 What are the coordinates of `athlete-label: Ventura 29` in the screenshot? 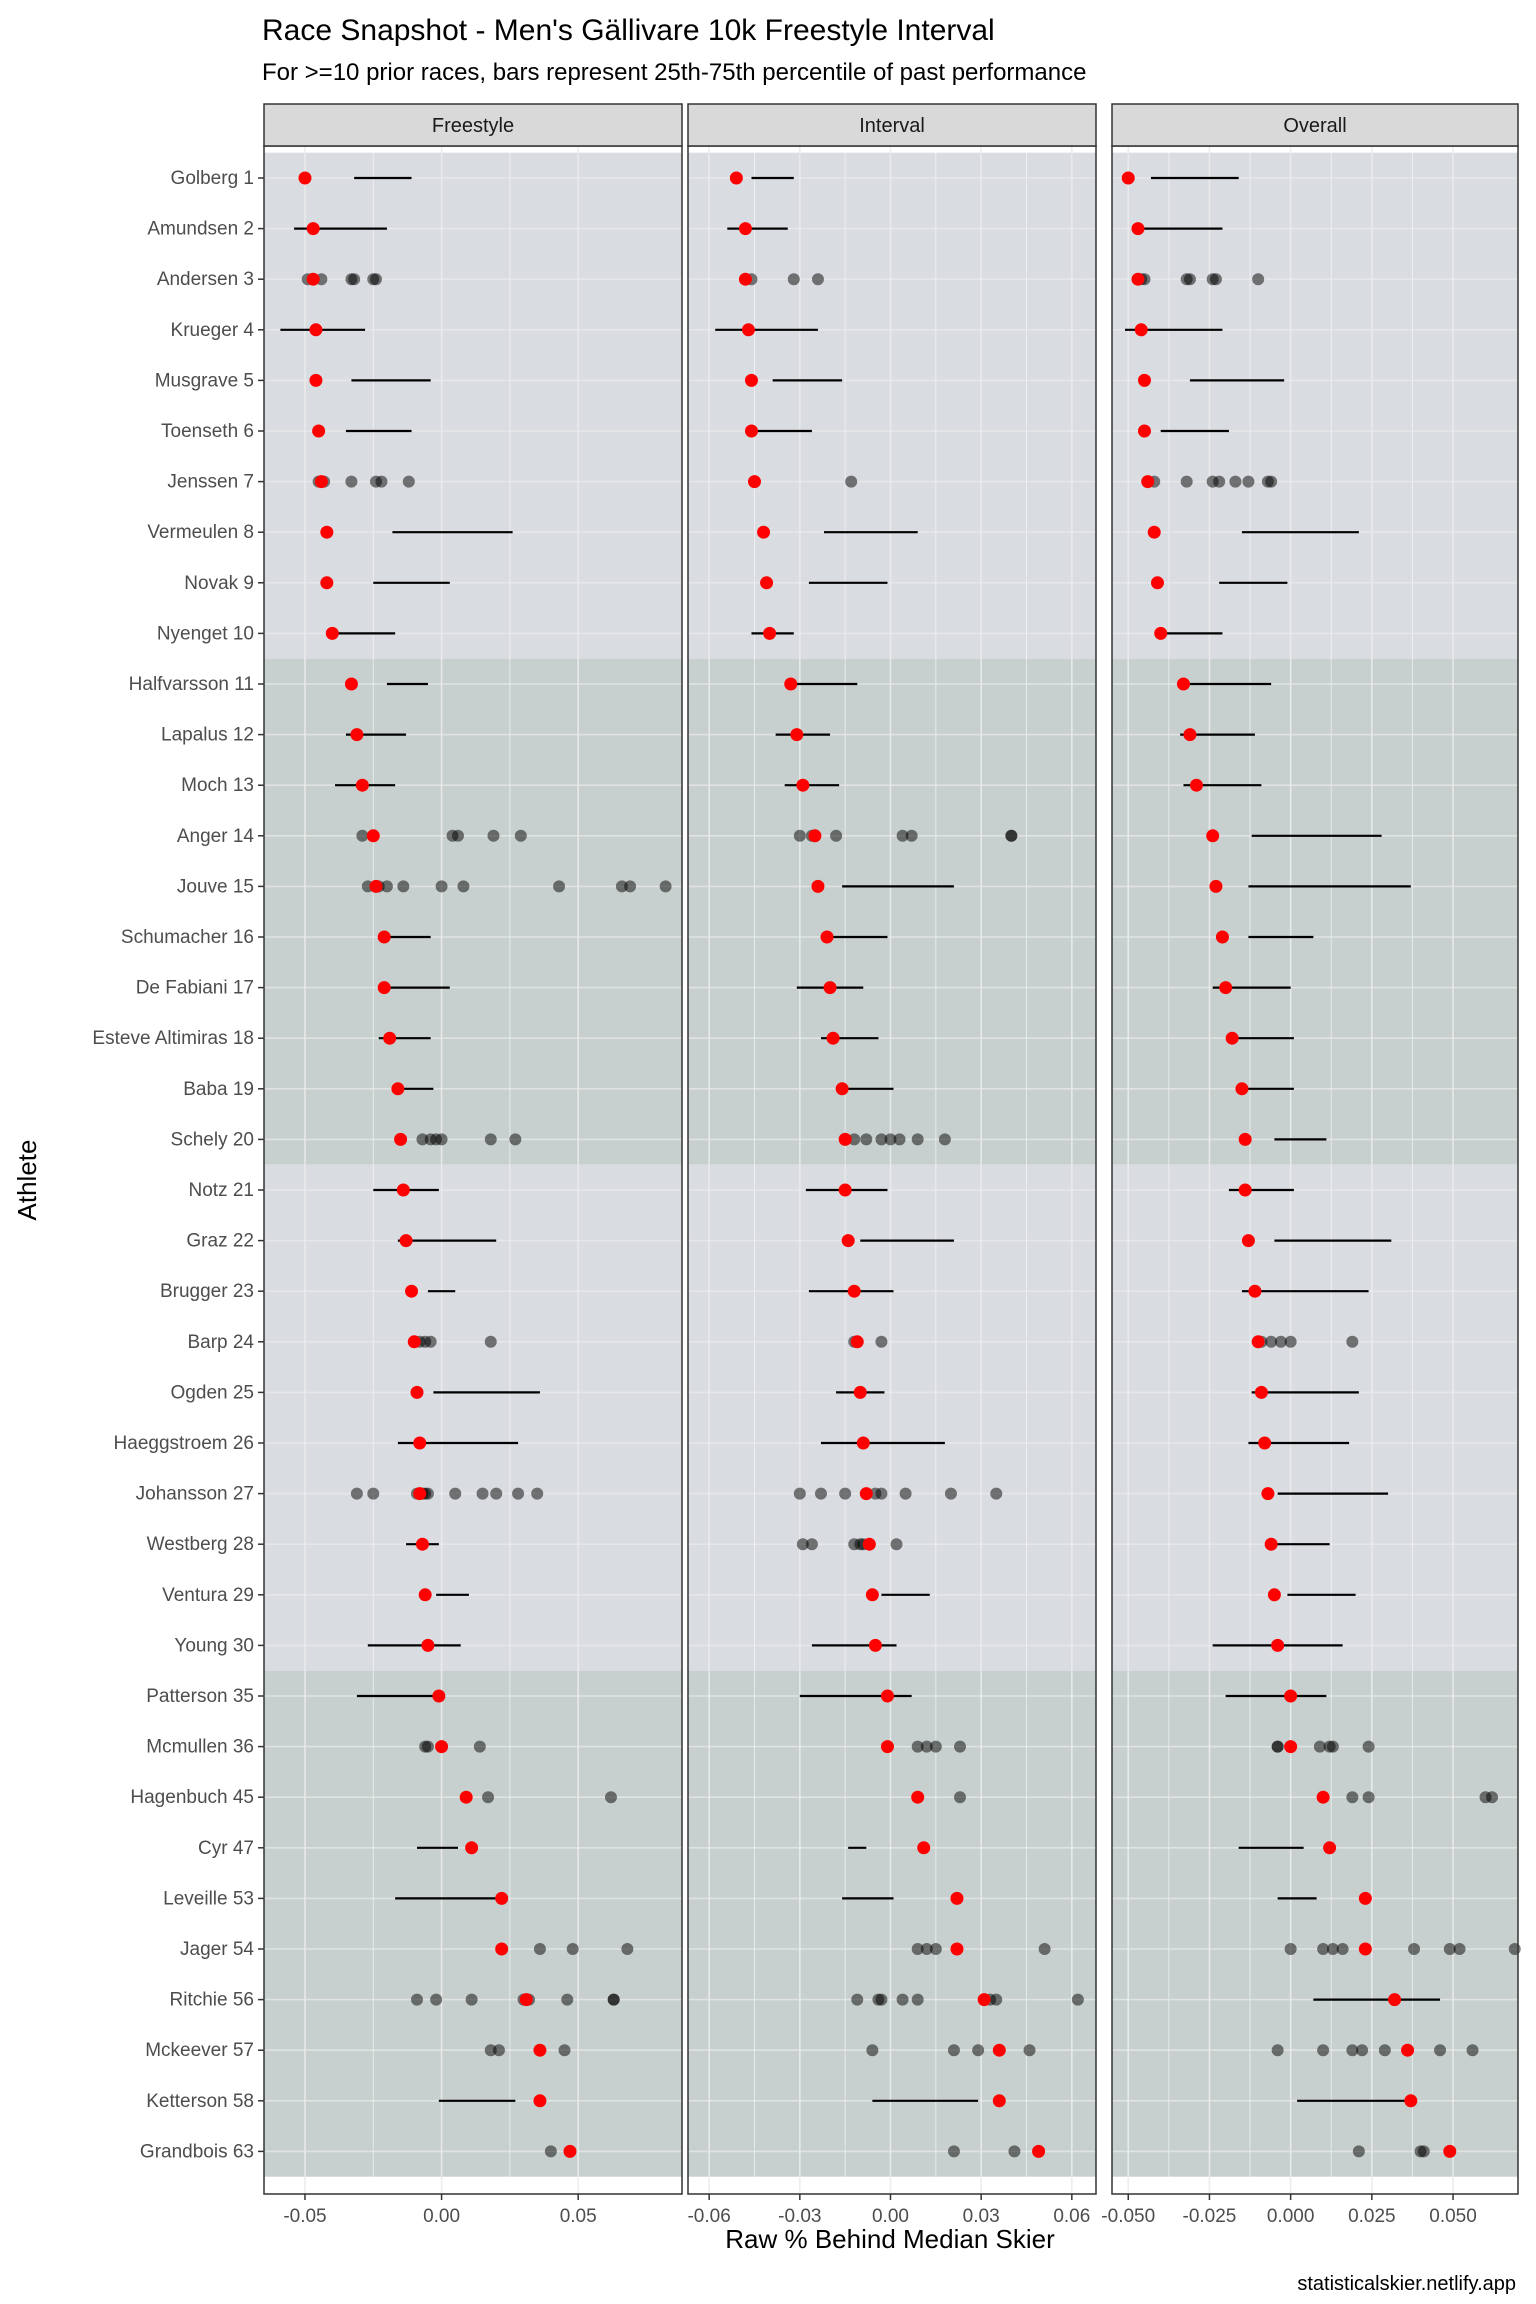 It's located at (208, 1595).